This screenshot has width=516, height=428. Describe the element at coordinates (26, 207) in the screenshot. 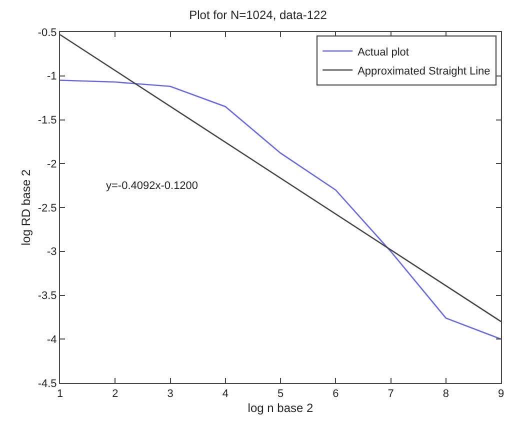

I see `y-axis-title: log RD base 2` at that location.